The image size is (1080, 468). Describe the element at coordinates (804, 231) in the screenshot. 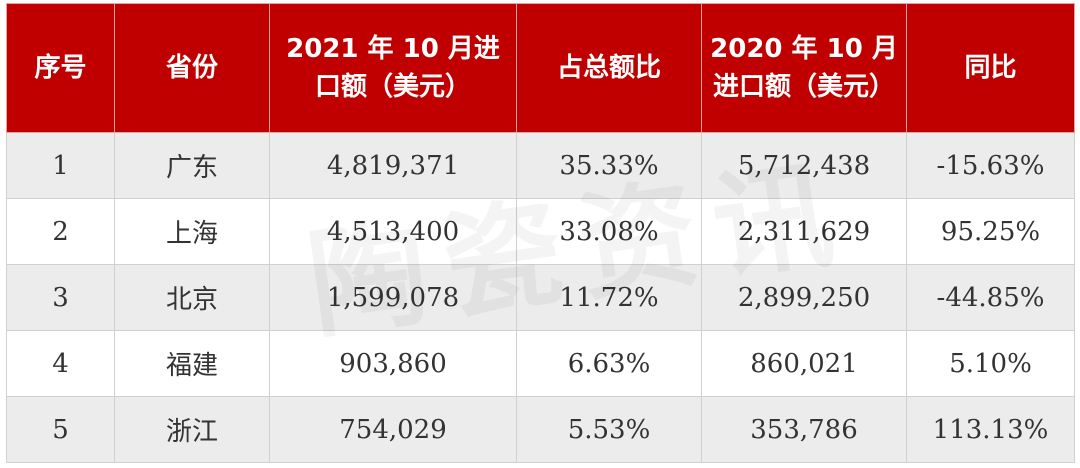

I see `cell-import-2020: 2,311,629` at that location.